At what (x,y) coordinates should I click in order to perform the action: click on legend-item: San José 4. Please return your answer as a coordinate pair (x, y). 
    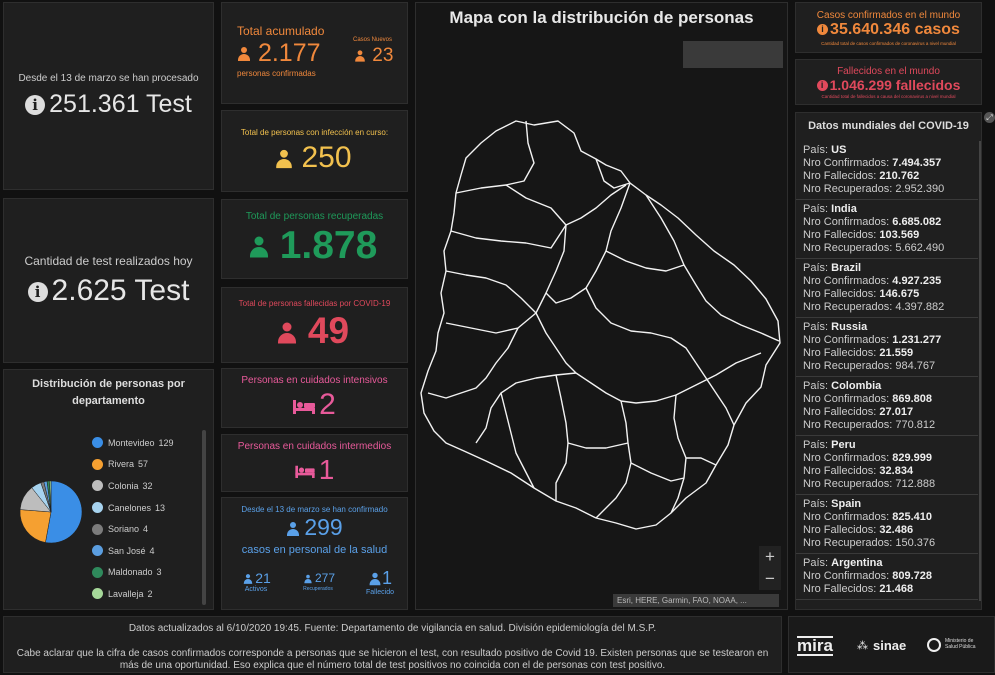
    Looking at the image, I should click on (146, 551).